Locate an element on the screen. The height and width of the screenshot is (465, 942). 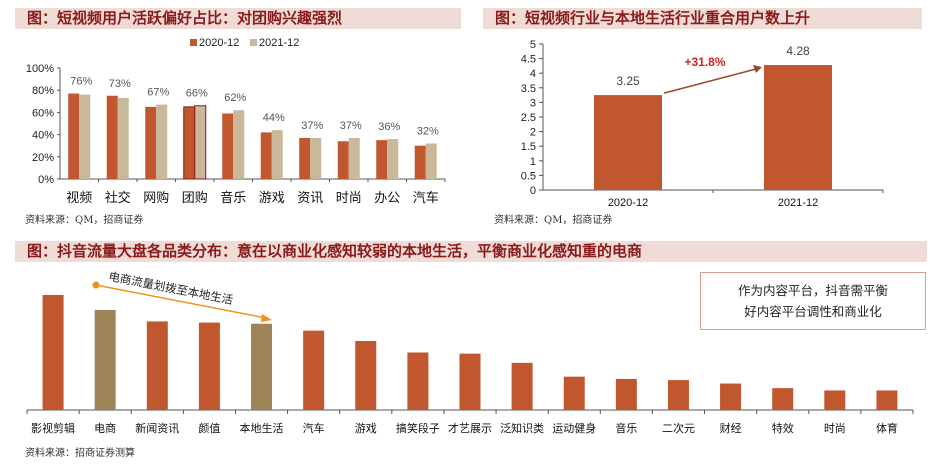
x-tick-label: 才艺展示 is located at coordinates (470, 428).